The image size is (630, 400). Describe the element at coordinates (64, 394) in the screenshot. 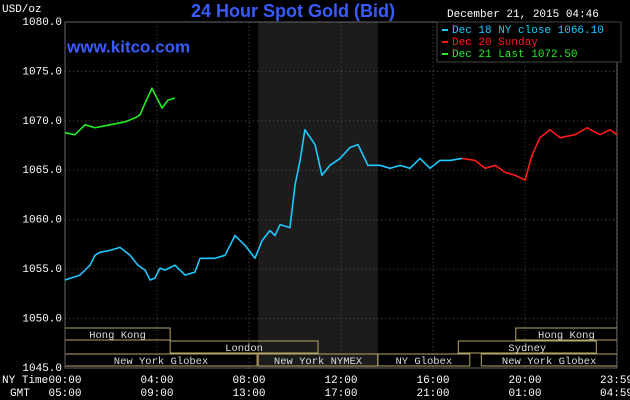

I see `x-tick-label-gmt: 05:00` at that location.